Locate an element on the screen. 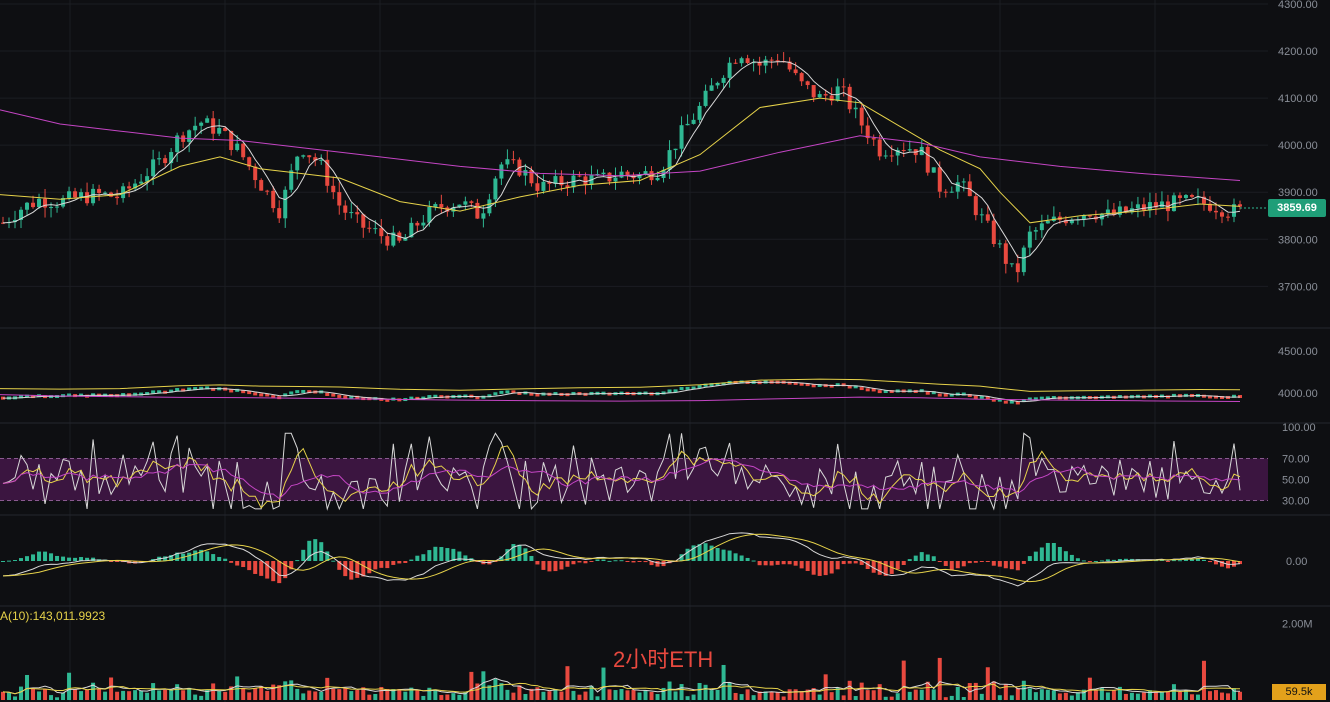 The height and width of the screenshot is (702, 1330). rsi-fast-line is located at coordinates (621, 471).